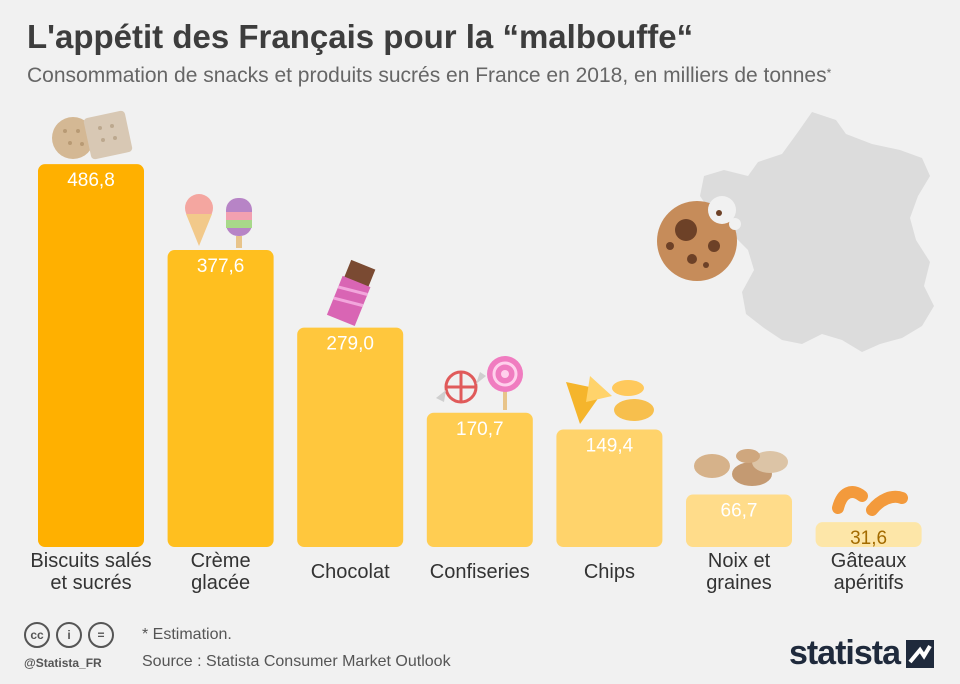 This screenshot has width=960, height=684. What do you see at coordinates (739, 561) in the screenshot?
I see `category-label-line: Noix et` at bounding box center [739, 561].